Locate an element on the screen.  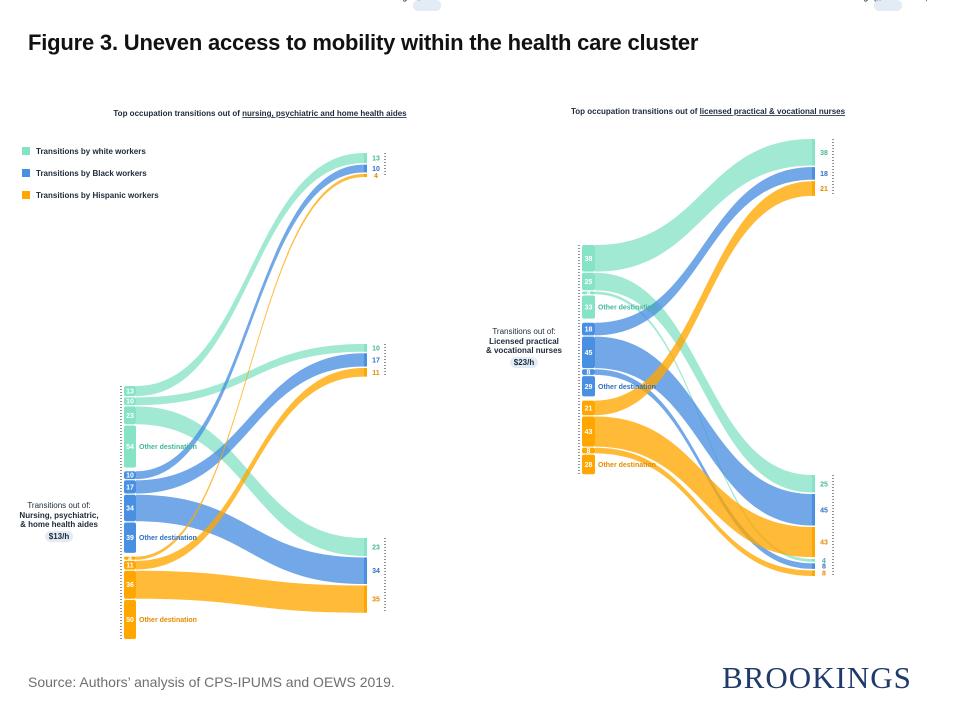
source-wage: $13/h is located at coordinates (59, 536).